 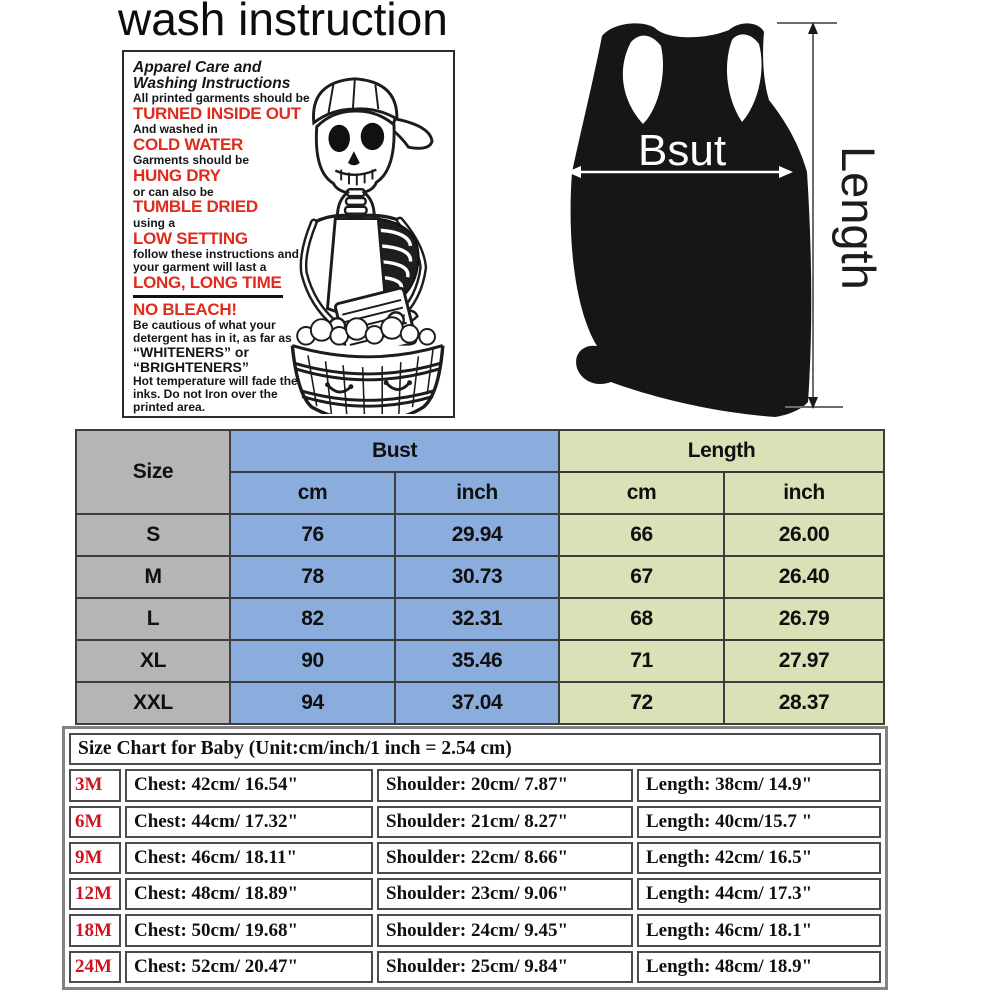 I want to click on len-cm-cell: 67, so click(x=642, y=577).